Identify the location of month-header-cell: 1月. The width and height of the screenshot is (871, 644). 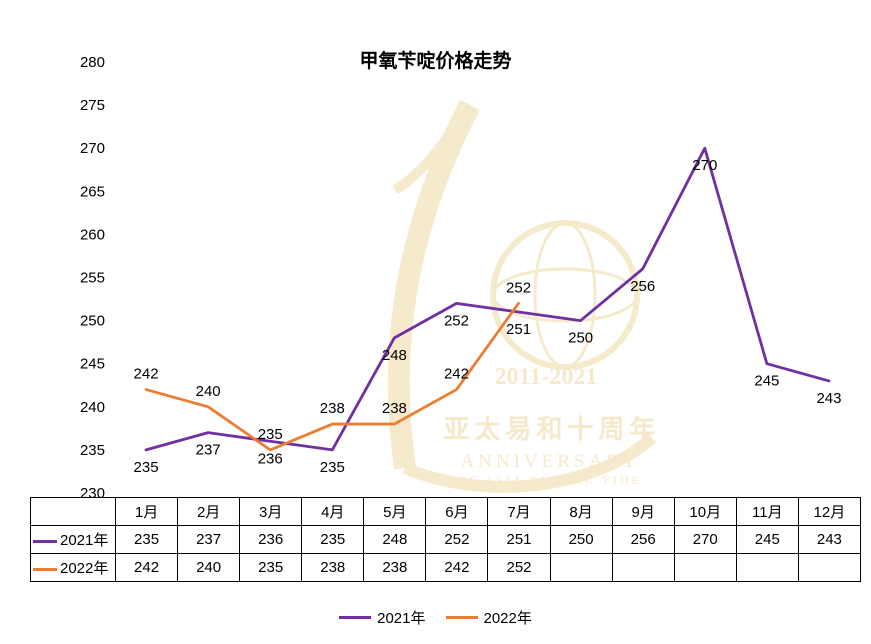
(146, 511).